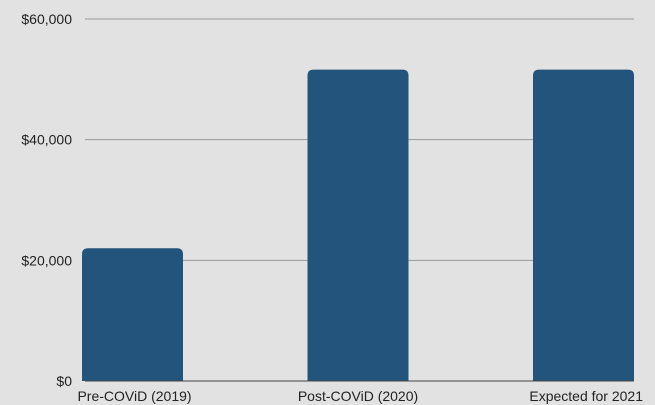 The height and width of the screenshot is (405, 655). Describe the element at coordinates (64, 381) in the screenshot. I see `y-tick-label: $0` at that location.